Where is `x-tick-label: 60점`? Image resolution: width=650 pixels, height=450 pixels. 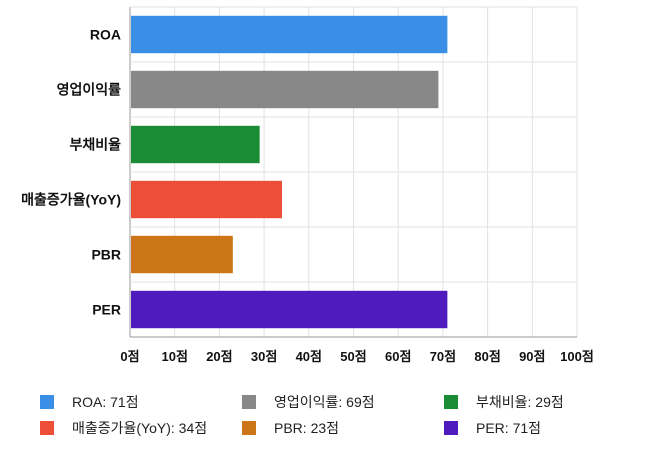
x-tick-label: 60점 is located at coordinates (398, 356).